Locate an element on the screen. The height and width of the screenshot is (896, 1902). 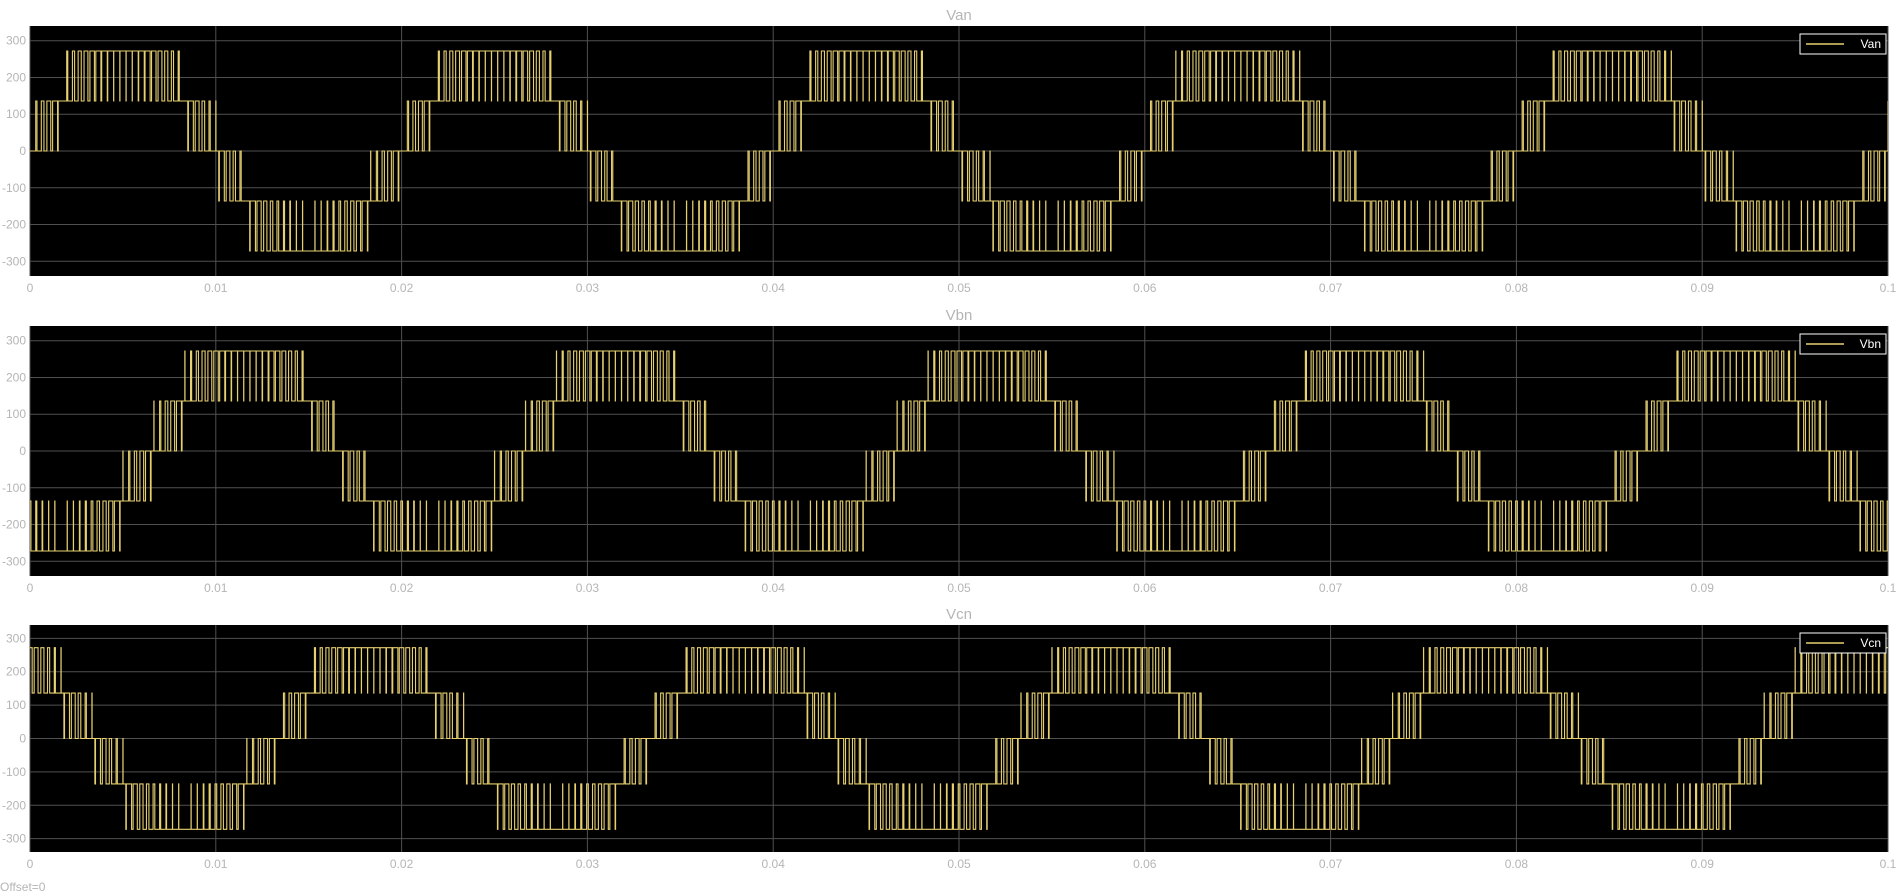
legend-label: Van is located at coordinates (1871, 44).